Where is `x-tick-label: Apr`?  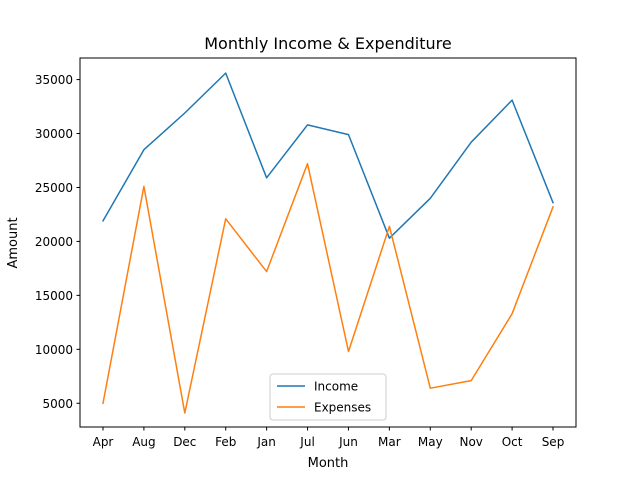 x-tick-label: Apr is located at coordinates (103, 442).